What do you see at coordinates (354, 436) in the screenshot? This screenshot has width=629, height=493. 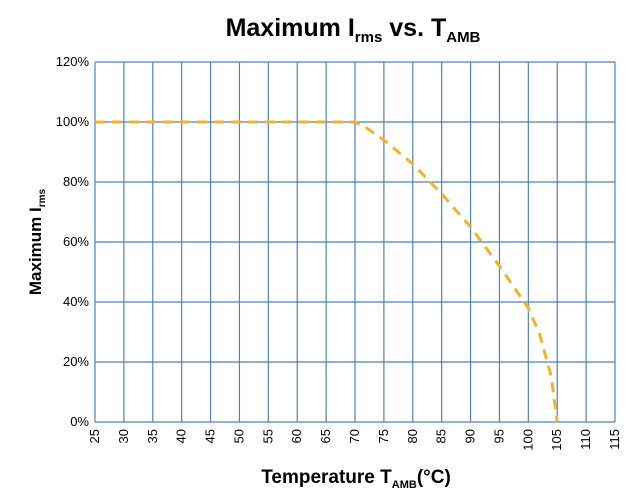 I see `x-tick-label: 70` at bounding box center [354, 436].